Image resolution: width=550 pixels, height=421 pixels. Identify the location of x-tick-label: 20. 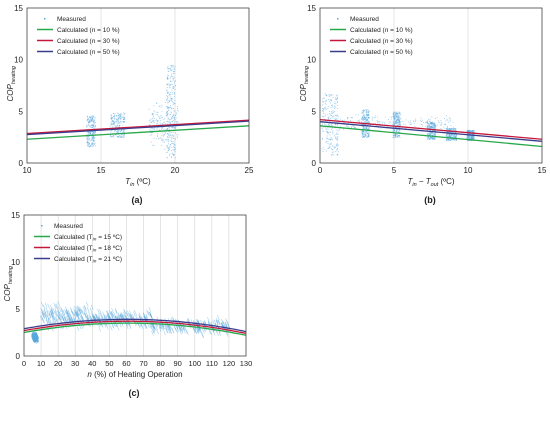
(175, 170).